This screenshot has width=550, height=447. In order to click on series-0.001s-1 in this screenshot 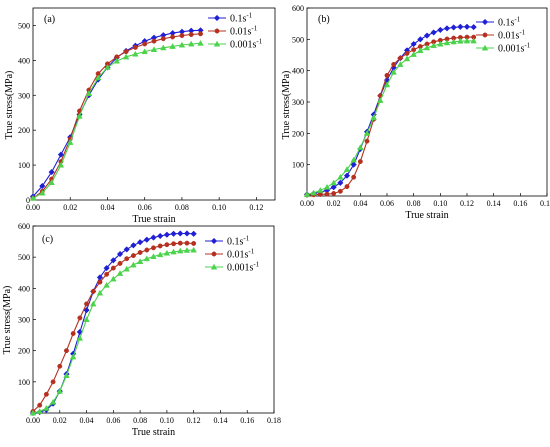, I will do `click(113, 331)`.